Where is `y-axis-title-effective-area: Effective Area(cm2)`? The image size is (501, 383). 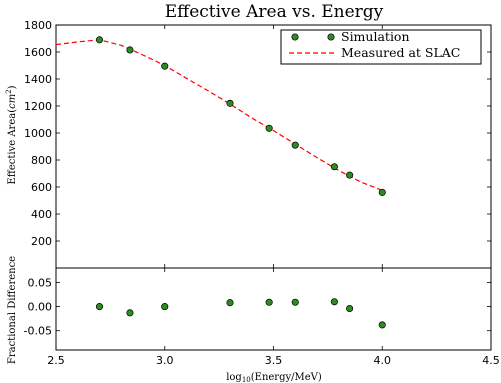
y-axis-title-effective-area: Effective Area(cm2) is located at coordinates (11, 134).